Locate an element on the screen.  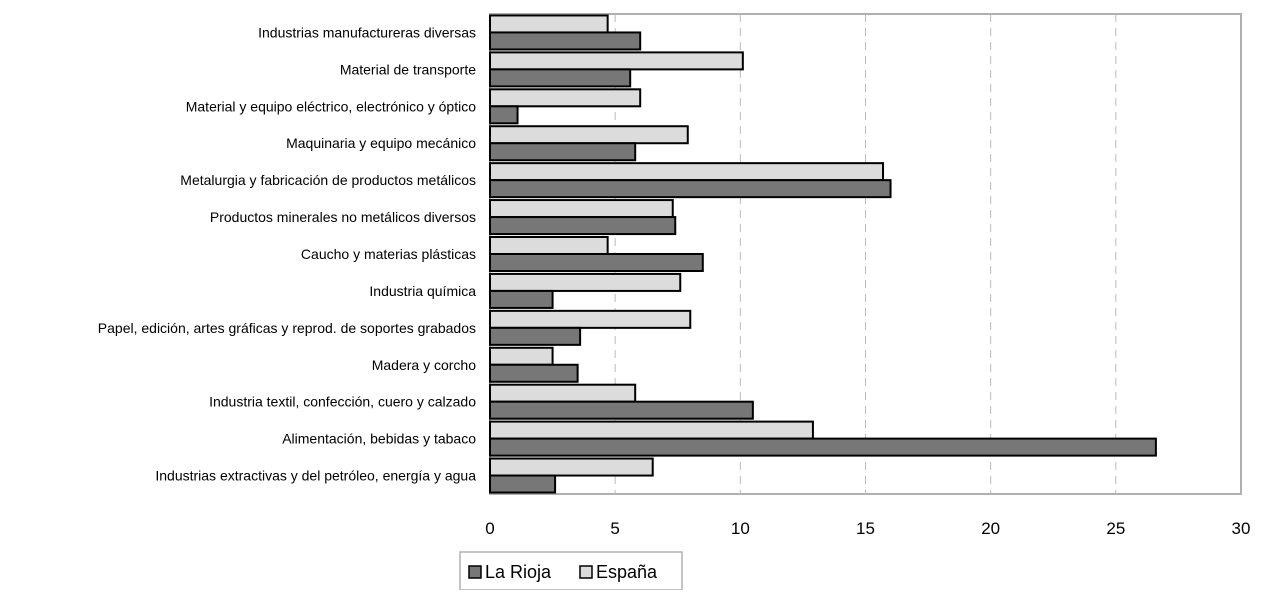
category-label: Industrias manufactureras diversas is located at coordinates (367, 32).